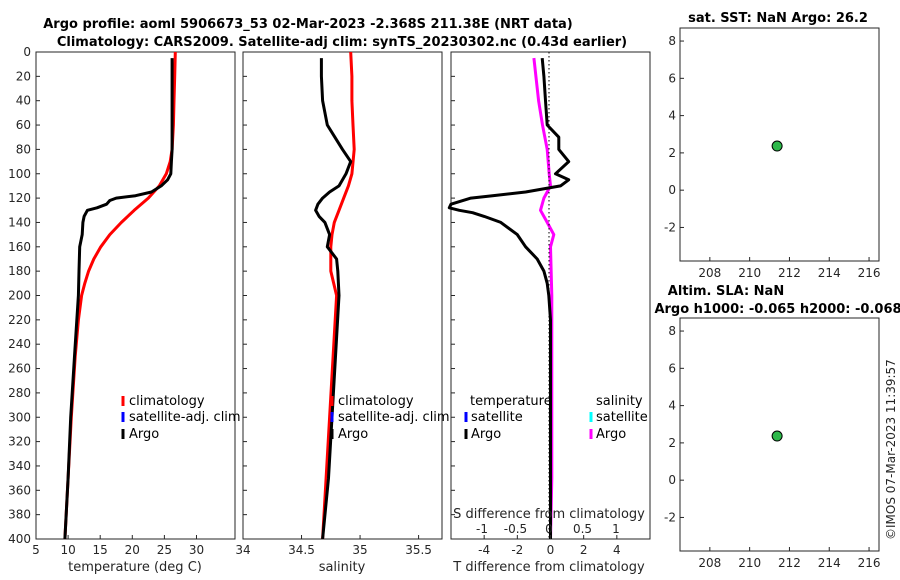 The height and width of the screenshot is (580, 900). I want to click on temperature-xlabel: temperature (deg C), so click(135, 567).